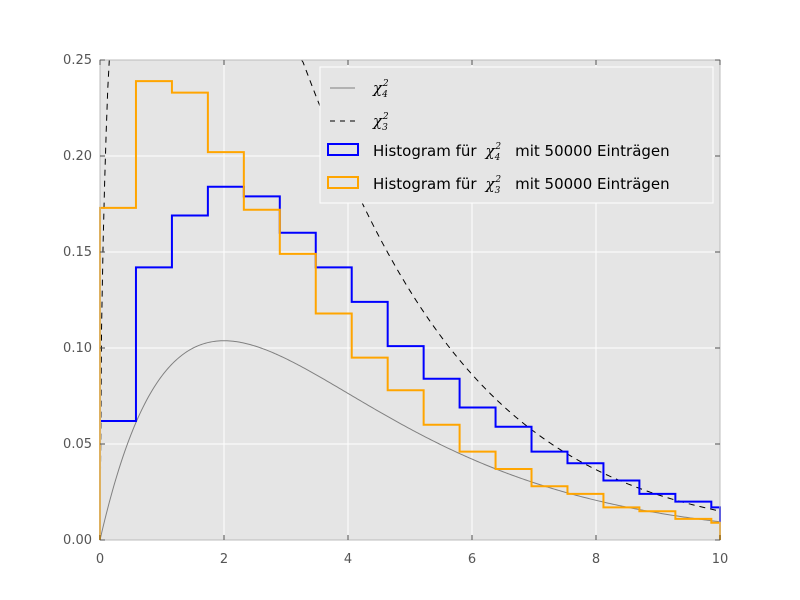 This screenshot has height=600, width=800. I want to click on y-tick-label: 0.00, so click(77, 540).